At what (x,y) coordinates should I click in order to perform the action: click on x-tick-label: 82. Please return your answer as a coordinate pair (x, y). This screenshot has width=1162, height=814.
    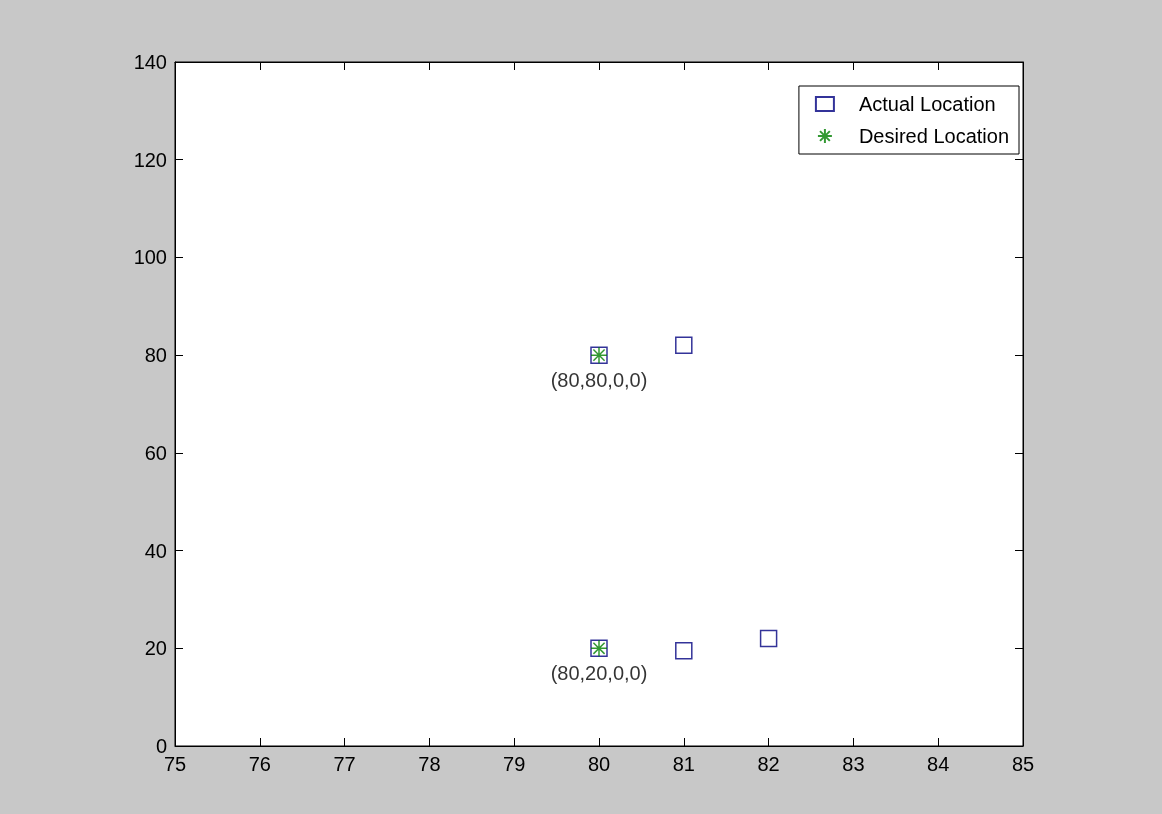
    Looking at the image, I should click on (768, 764).